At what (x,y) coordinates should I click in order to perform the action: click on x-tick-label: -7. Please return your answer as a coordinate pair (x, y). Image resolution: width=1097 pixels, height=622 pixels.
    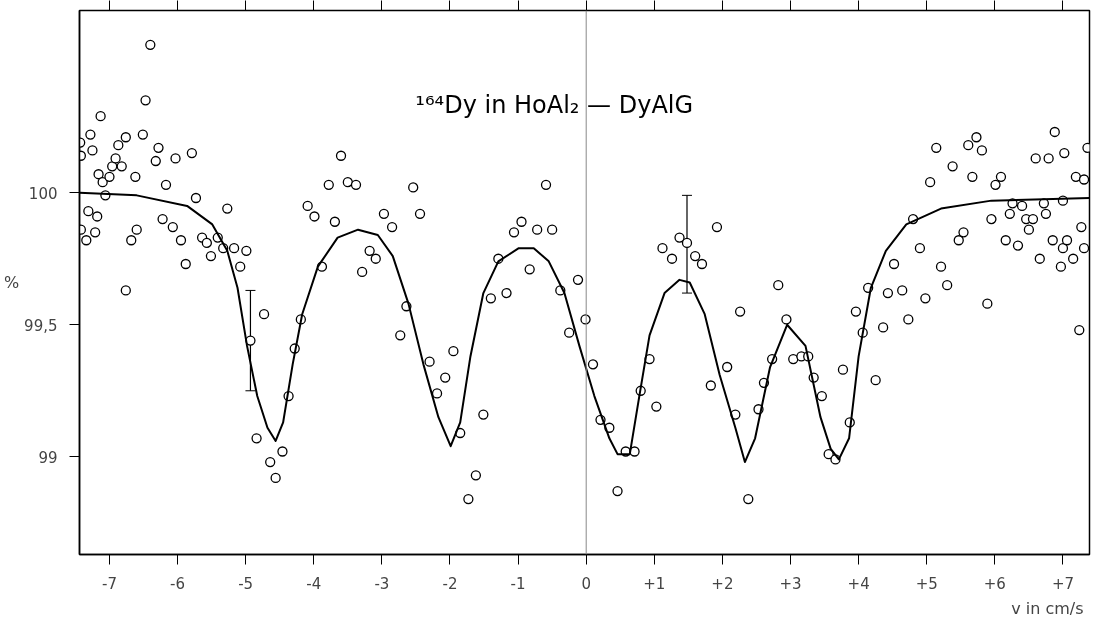
    Looking at the image, I should click on (109, 583).